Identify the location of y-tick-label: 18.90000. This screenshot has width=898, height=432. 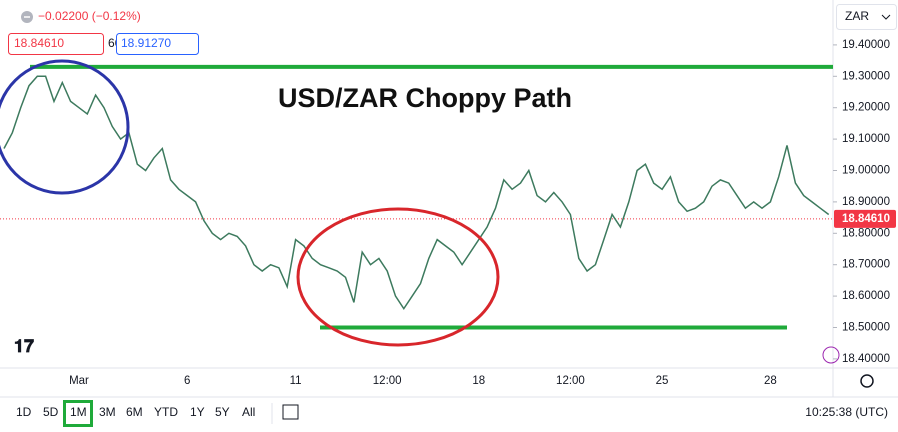
(866, 202).